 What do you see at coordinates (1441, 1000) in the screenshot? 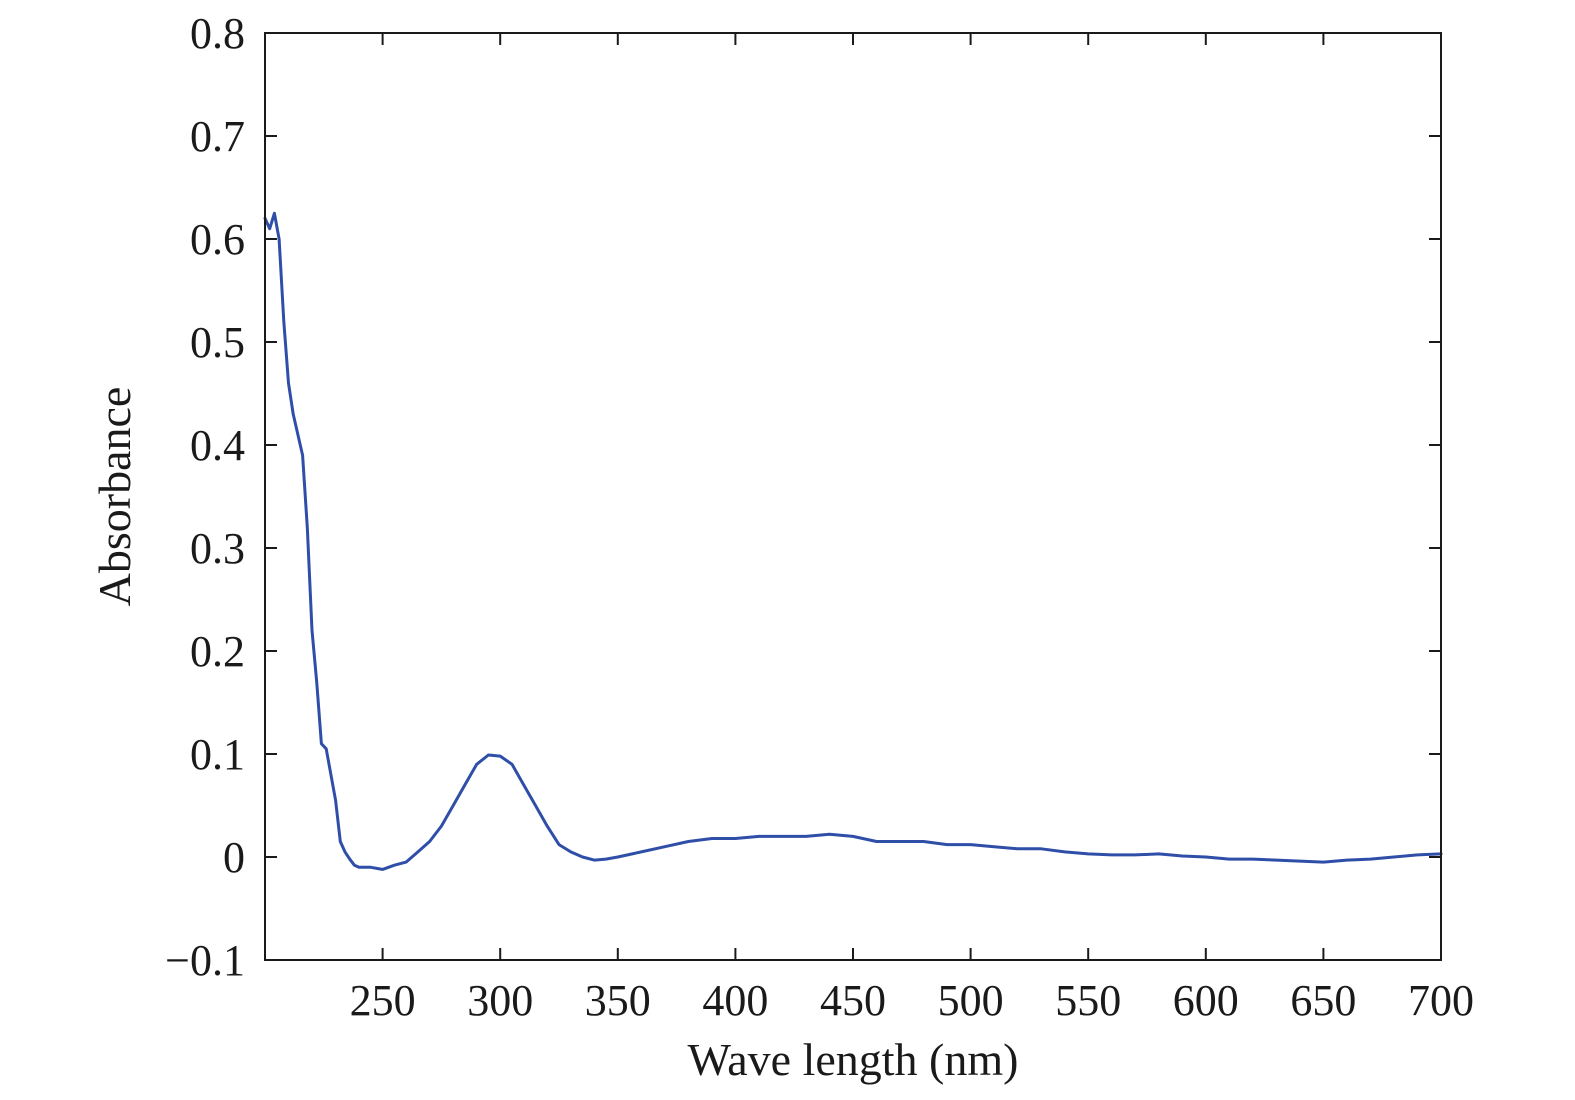
I see `x-tick-label: 700` at bounding box center [1441, 1000].